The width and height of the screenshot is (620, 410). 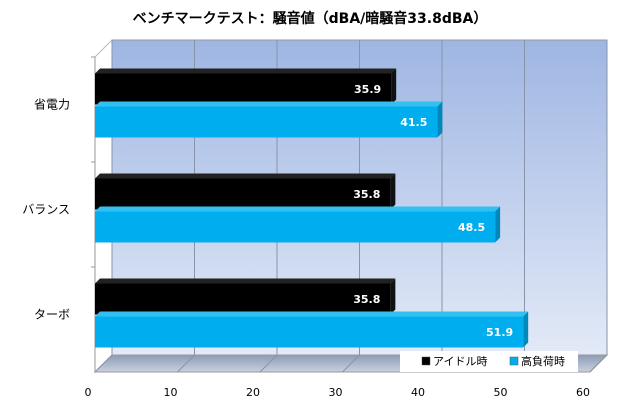 What do you see at coordinates (253, 392) in the screenshot?
I see `x-tick-label: 20` at bounding box center [253, 392].